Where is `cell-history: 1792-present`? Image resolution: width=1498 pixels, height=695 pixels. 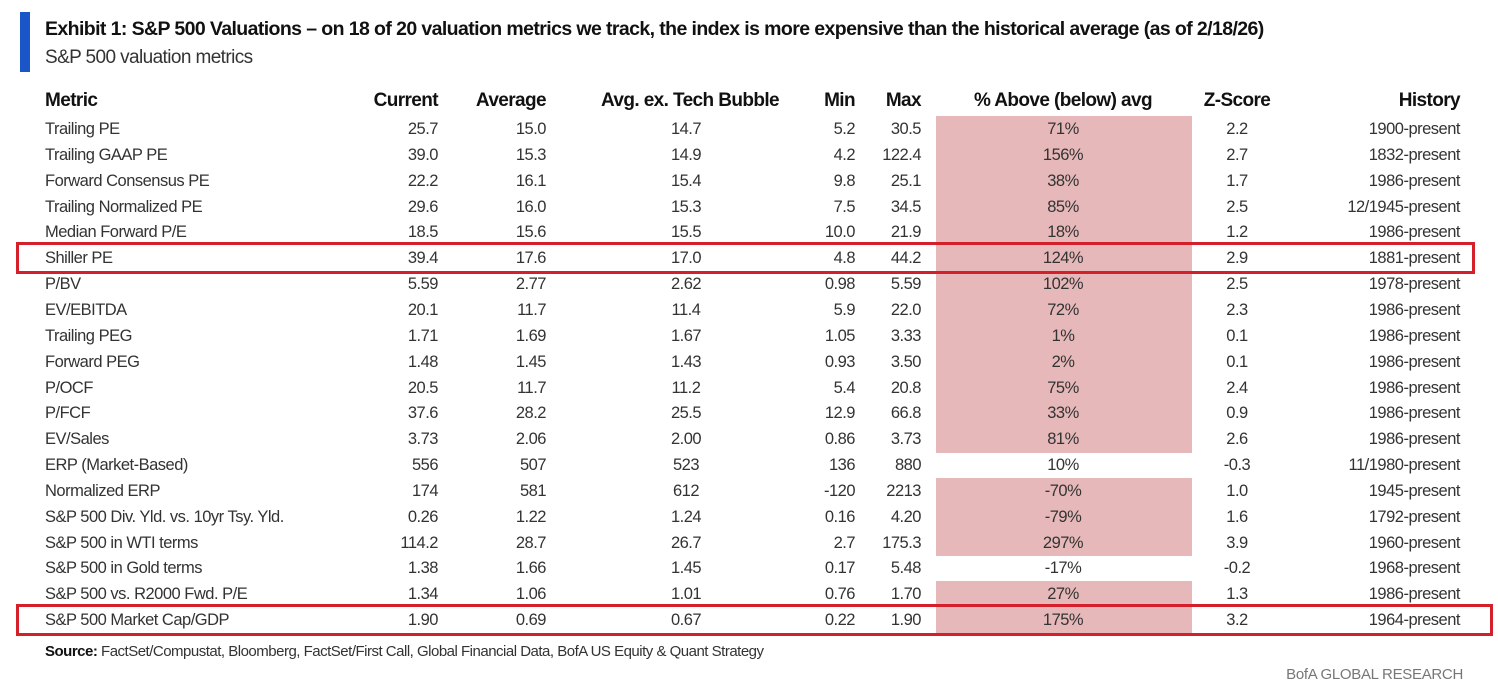 cell-history: 1792-present is located at coordinates (1414, 516).